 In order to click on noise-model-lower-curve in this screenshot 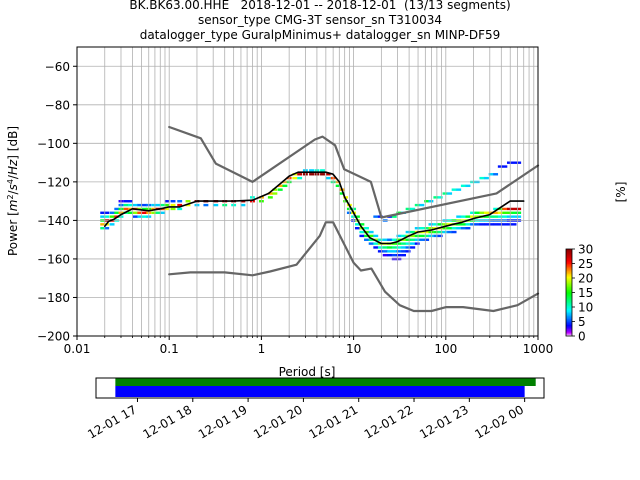, I will do `click(354, 267)`.